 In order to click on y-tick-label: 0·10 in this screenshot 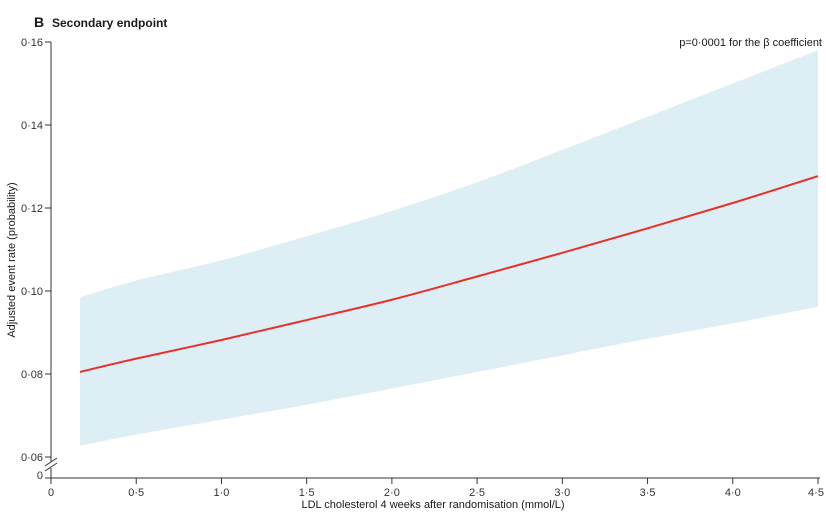, I will do `click(32, 292)`.